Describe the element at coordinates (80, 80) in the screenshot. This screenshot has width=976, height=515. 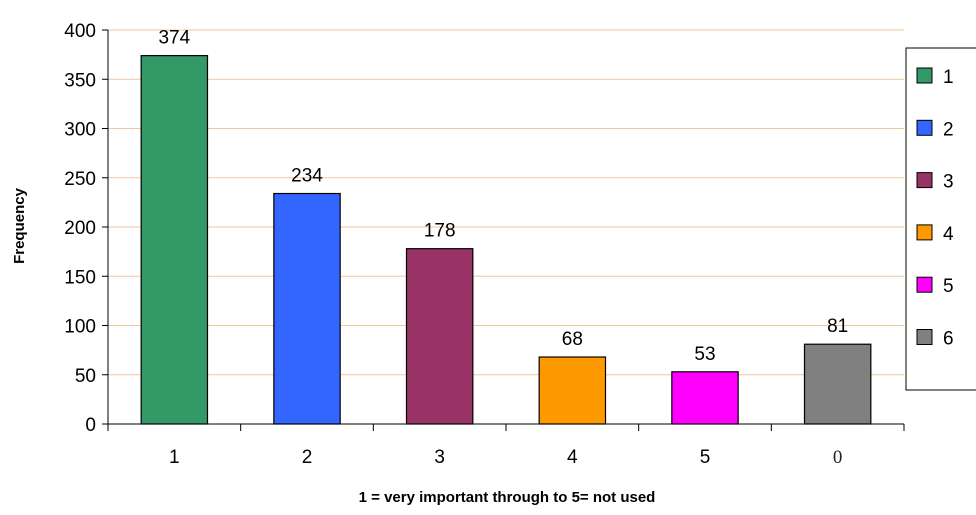
I see `y-tick-label: 350` at that location.